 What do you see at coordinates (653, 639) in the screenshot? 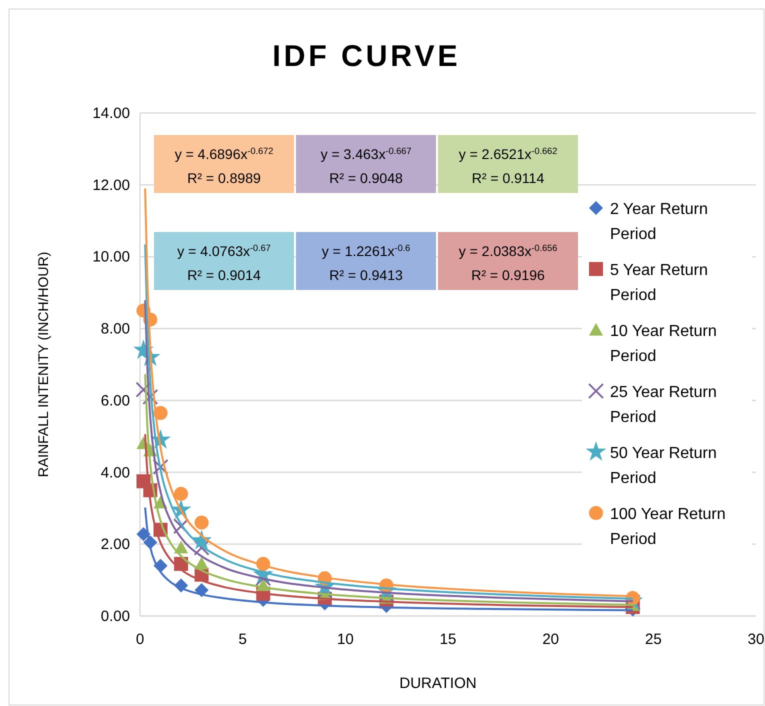
I see `x-tick-label: 25` at bounding box center [653, 639].